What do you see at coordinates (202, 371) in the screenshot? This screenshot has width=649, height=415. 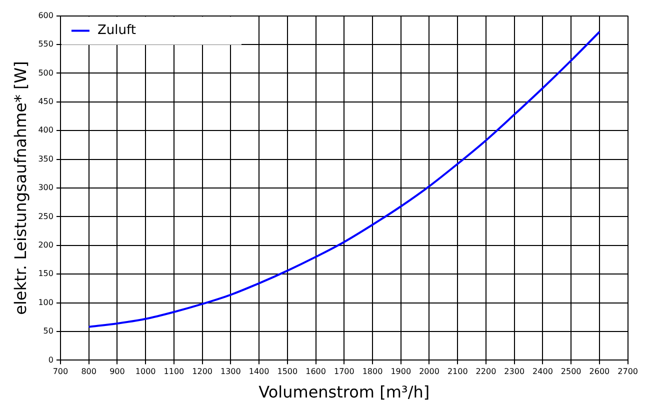 I see `x-tick-label: 1200` at bounding box center [202, 371].